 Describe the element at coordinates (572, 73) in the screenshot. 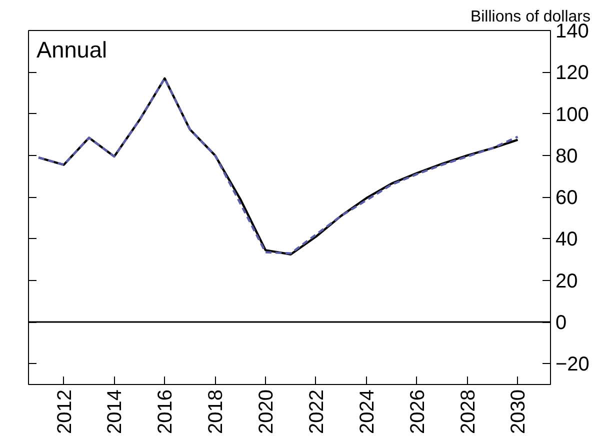

I see `y-tick-label: 120` at that location.